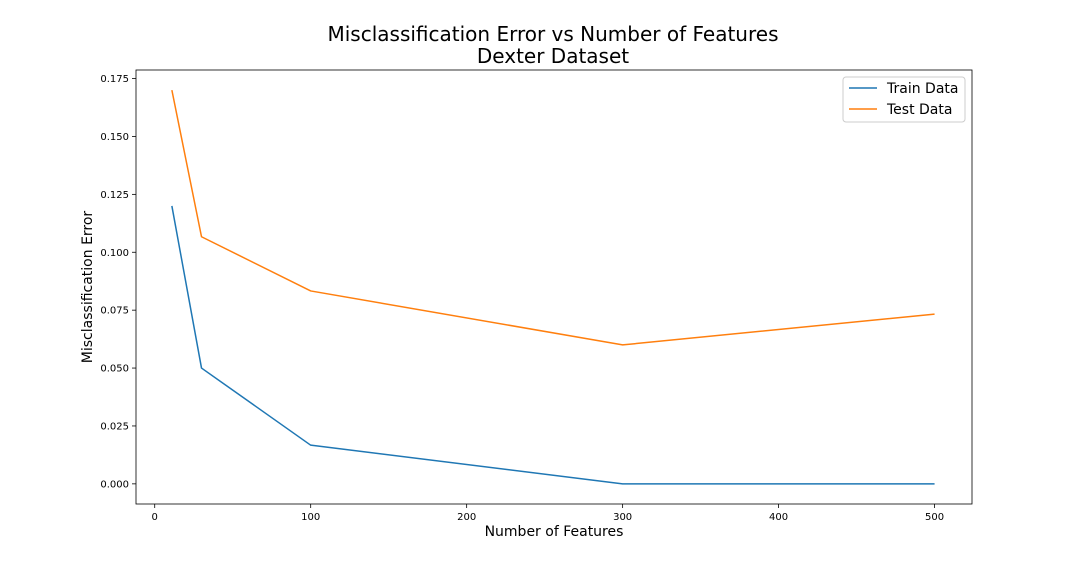 The image size is (1080, 576). Describe the element at coordinates (904, 99) in the screenshot. I see `legend: Train Data Test Data` at that location.